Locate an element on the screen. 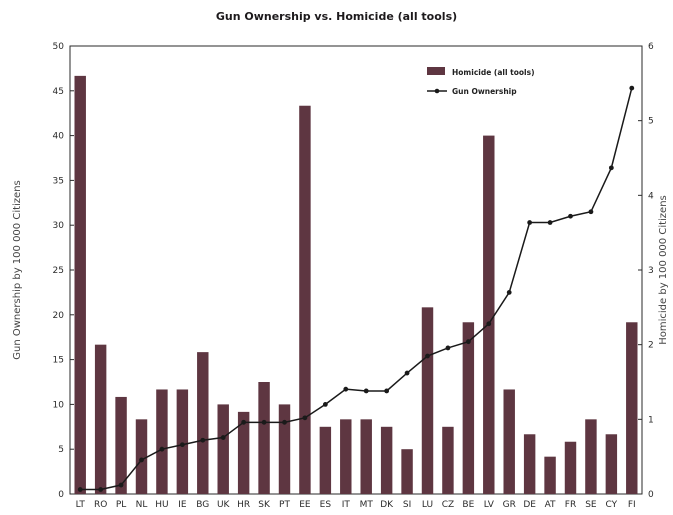  bar-ES is located at coordinates (325, 460).